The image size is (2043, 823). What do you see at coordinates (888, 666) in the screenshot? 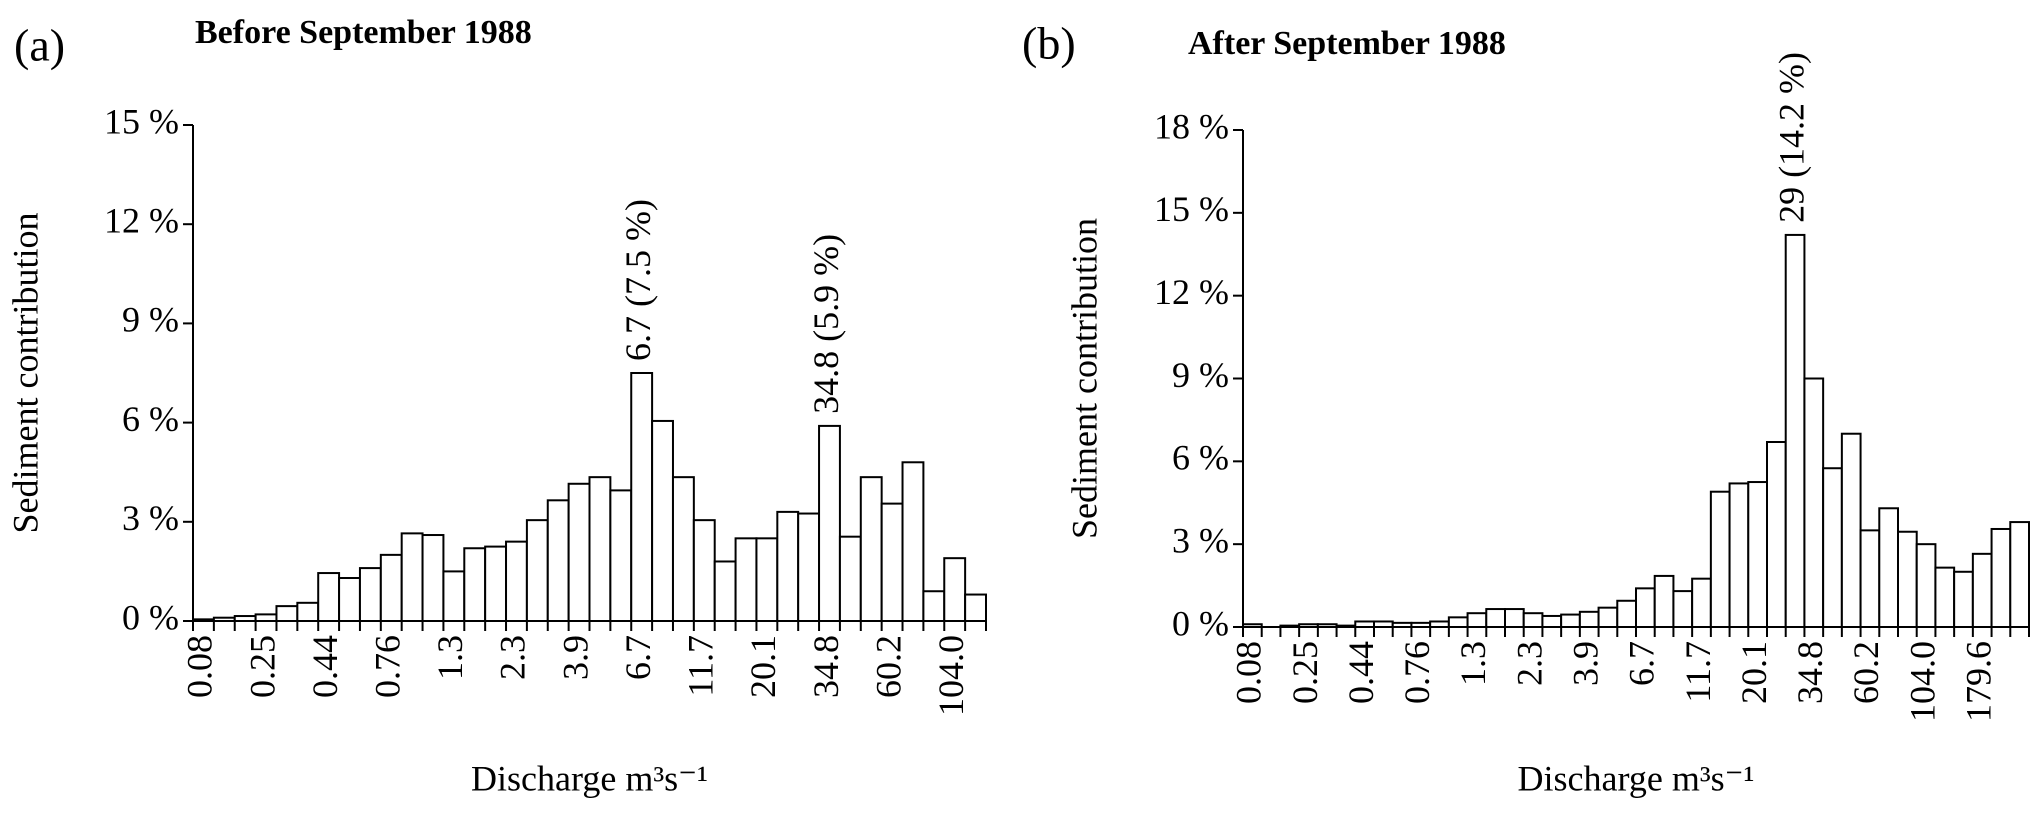
I see `x-tick-label: 60.2` at bounding box center [888, 666].